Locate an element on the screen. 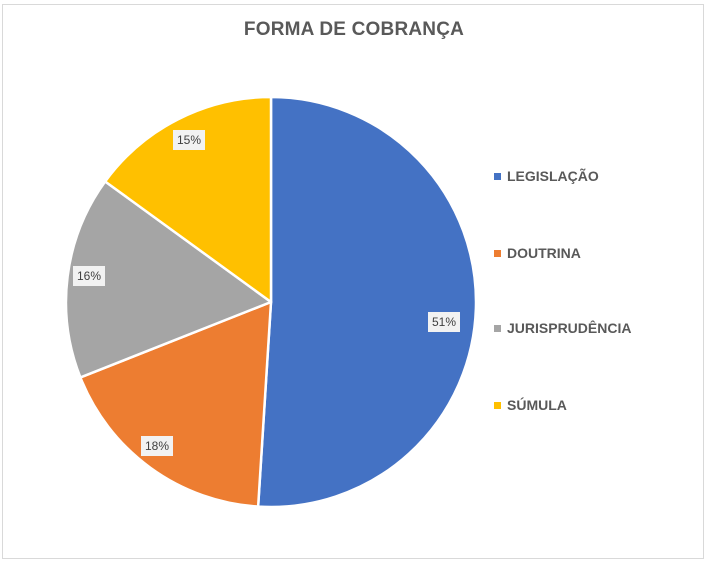  legend-item-sumula: SÚMULA is located at coordinates (530, 405).